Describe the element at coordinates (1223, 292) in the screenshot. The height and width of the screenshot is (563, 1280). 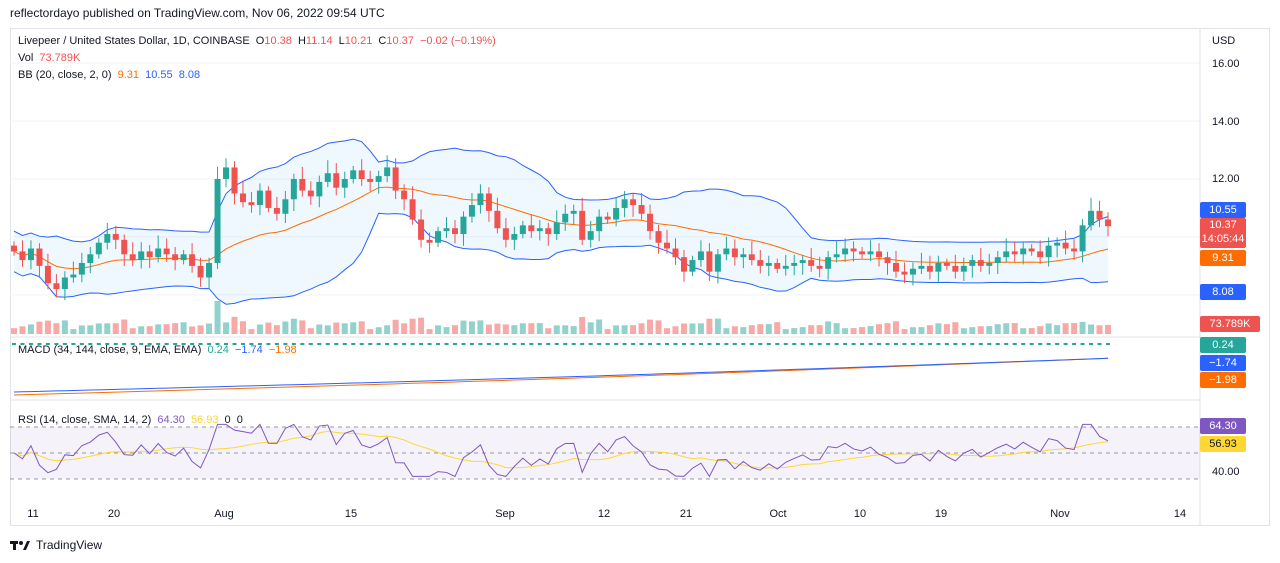
I see `bb-lower-tag: 8.08` at that location.